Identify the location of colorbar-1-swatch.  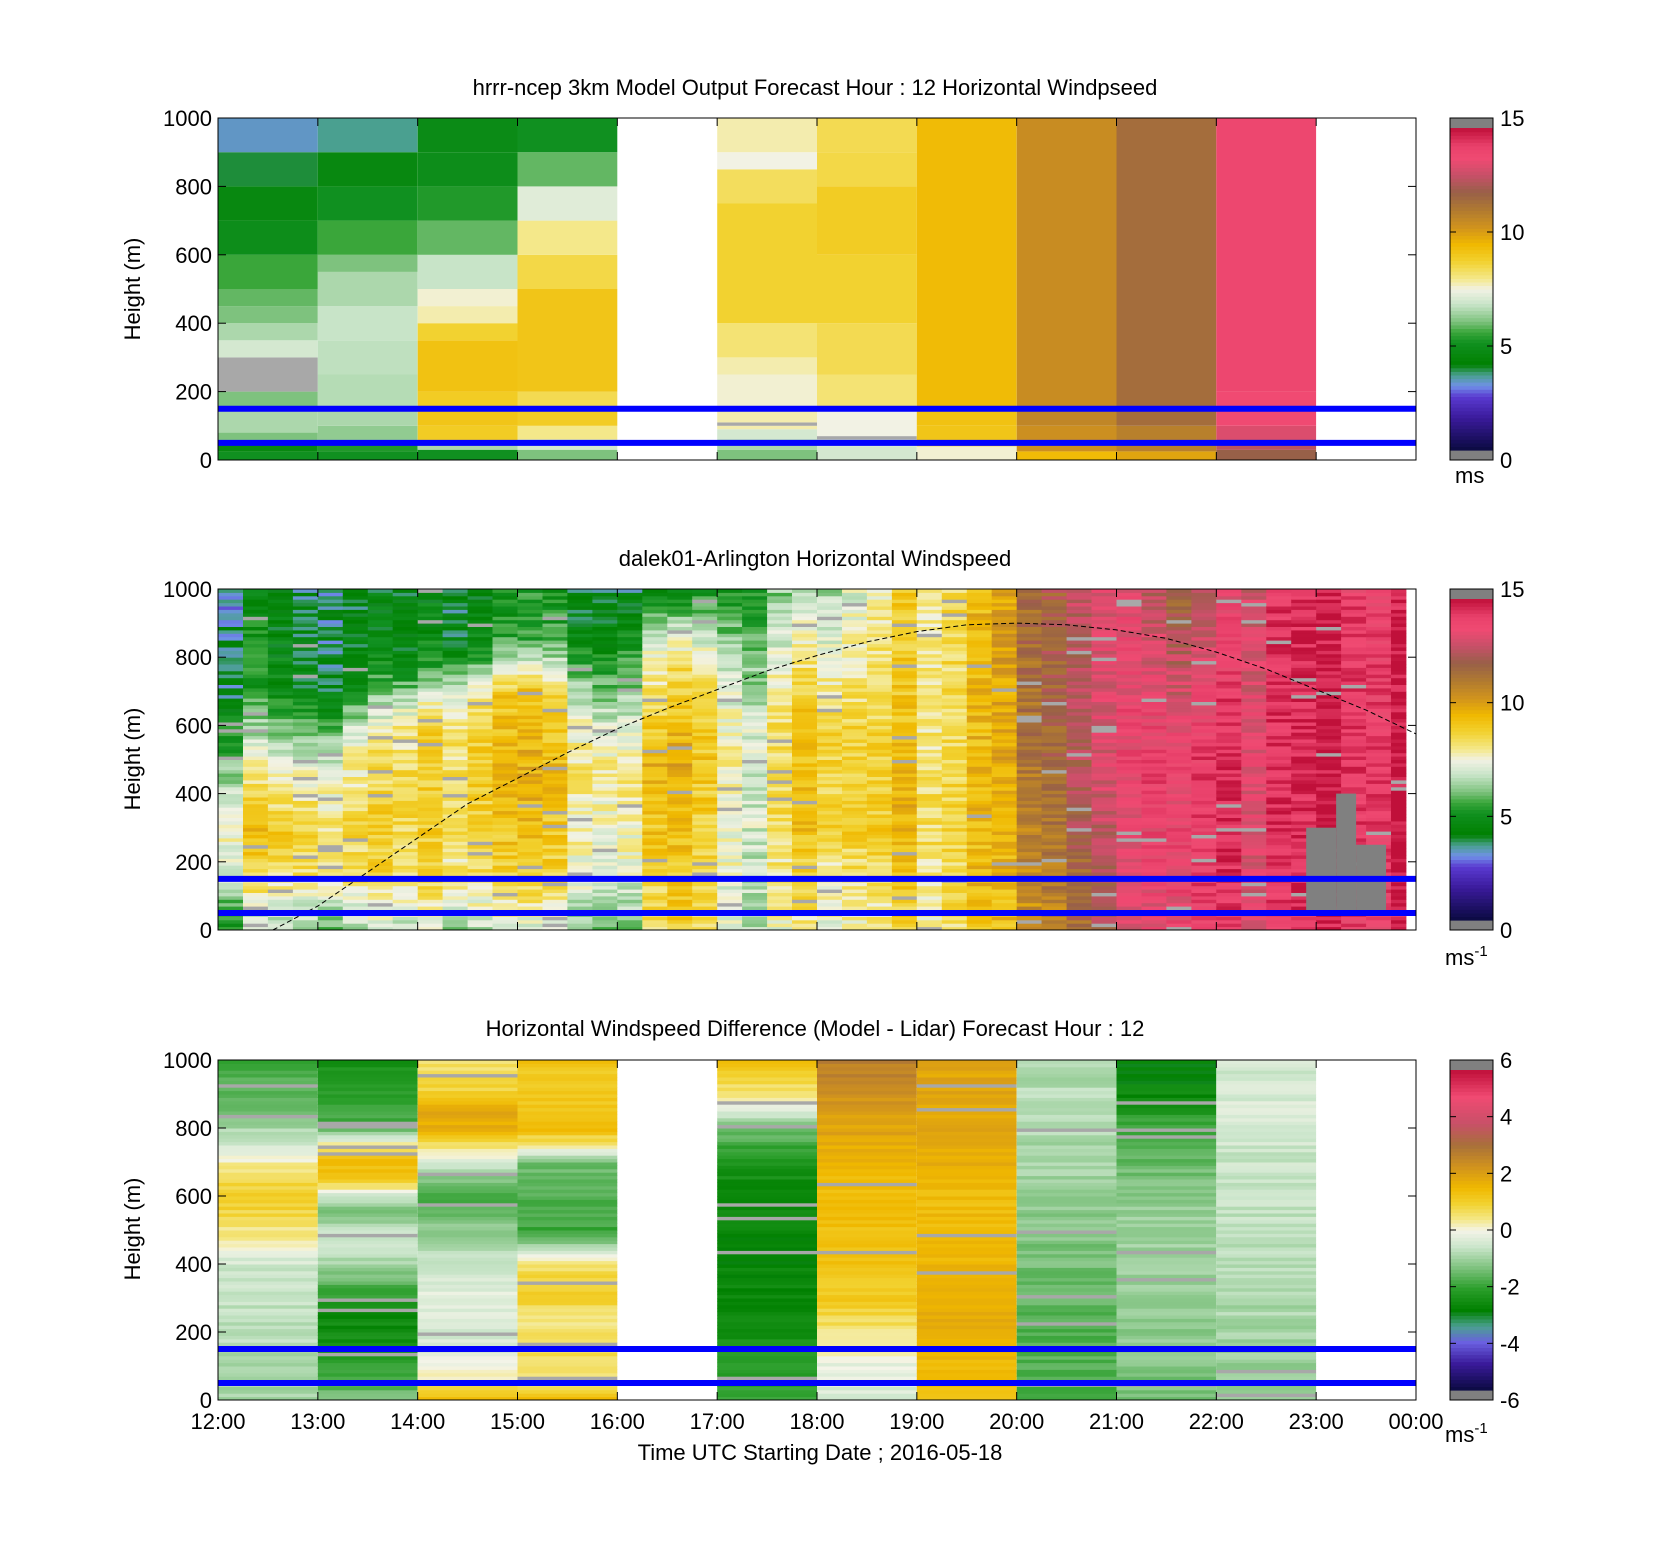
(1471, 165).